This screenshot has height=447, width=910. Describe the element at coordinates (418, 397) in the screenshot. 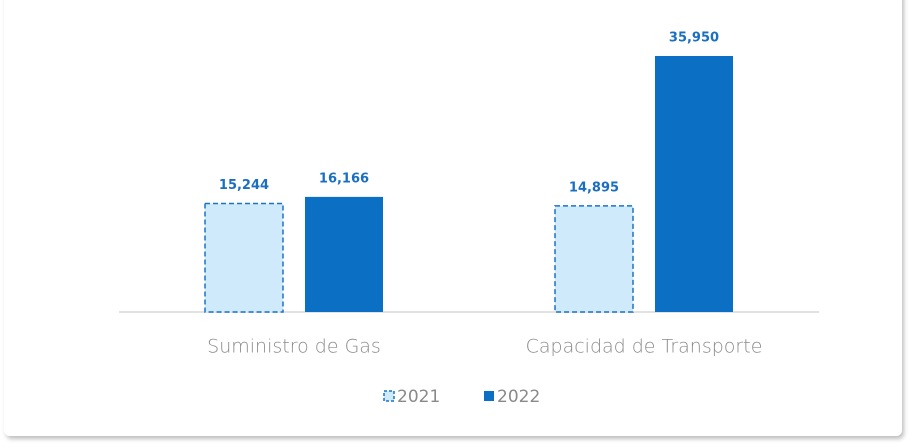

I see `legend-label: 2021` at that location.